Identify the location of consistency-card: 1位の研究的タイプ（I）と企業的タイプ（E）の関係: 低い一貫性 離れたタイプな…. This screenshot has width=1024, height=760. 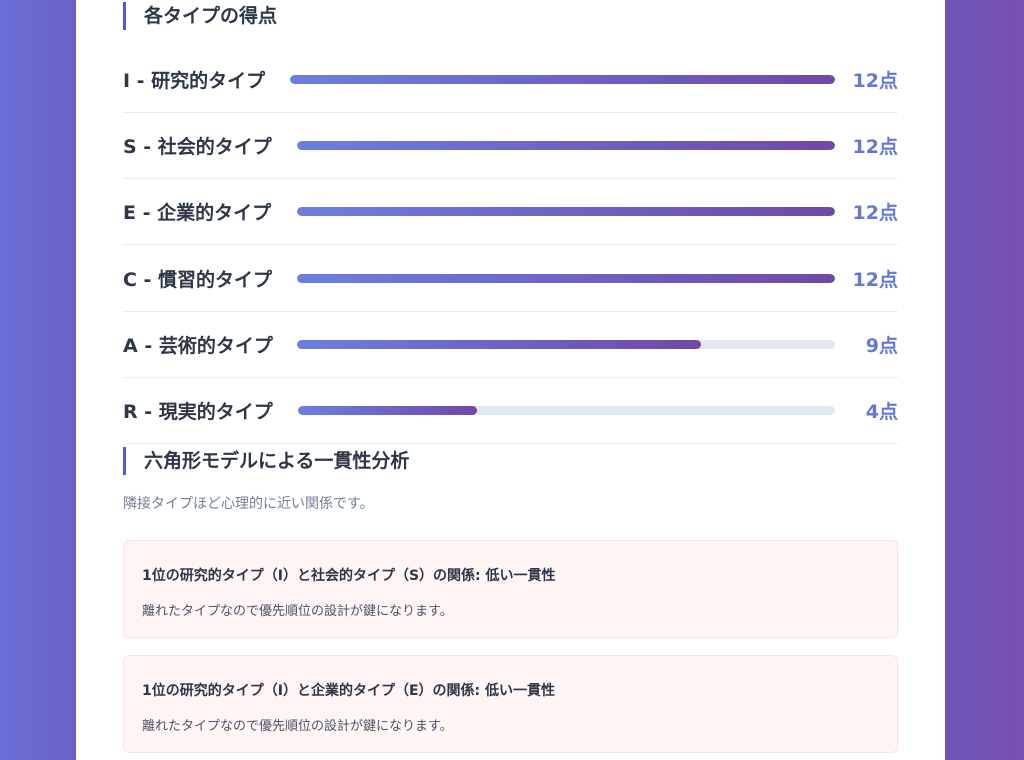
(510, 704).